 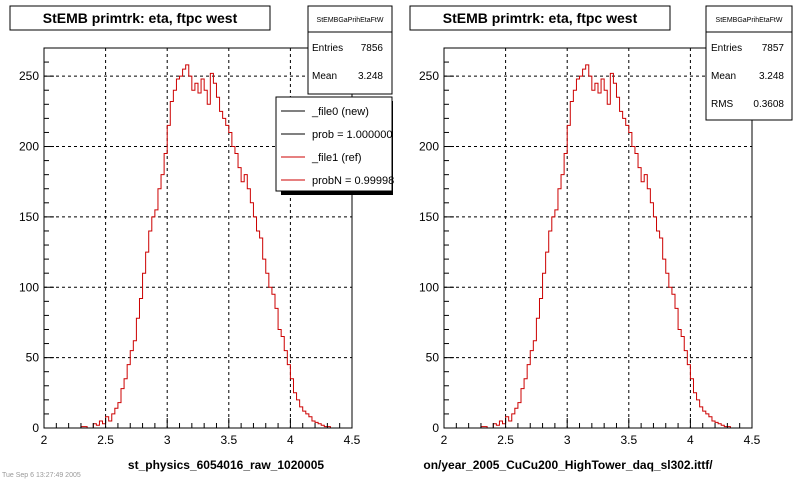 What do you see at coordinates (773, 48) in the screenshot?
I see `stats-entries-value: 7857` at bounding box center [773, 48].